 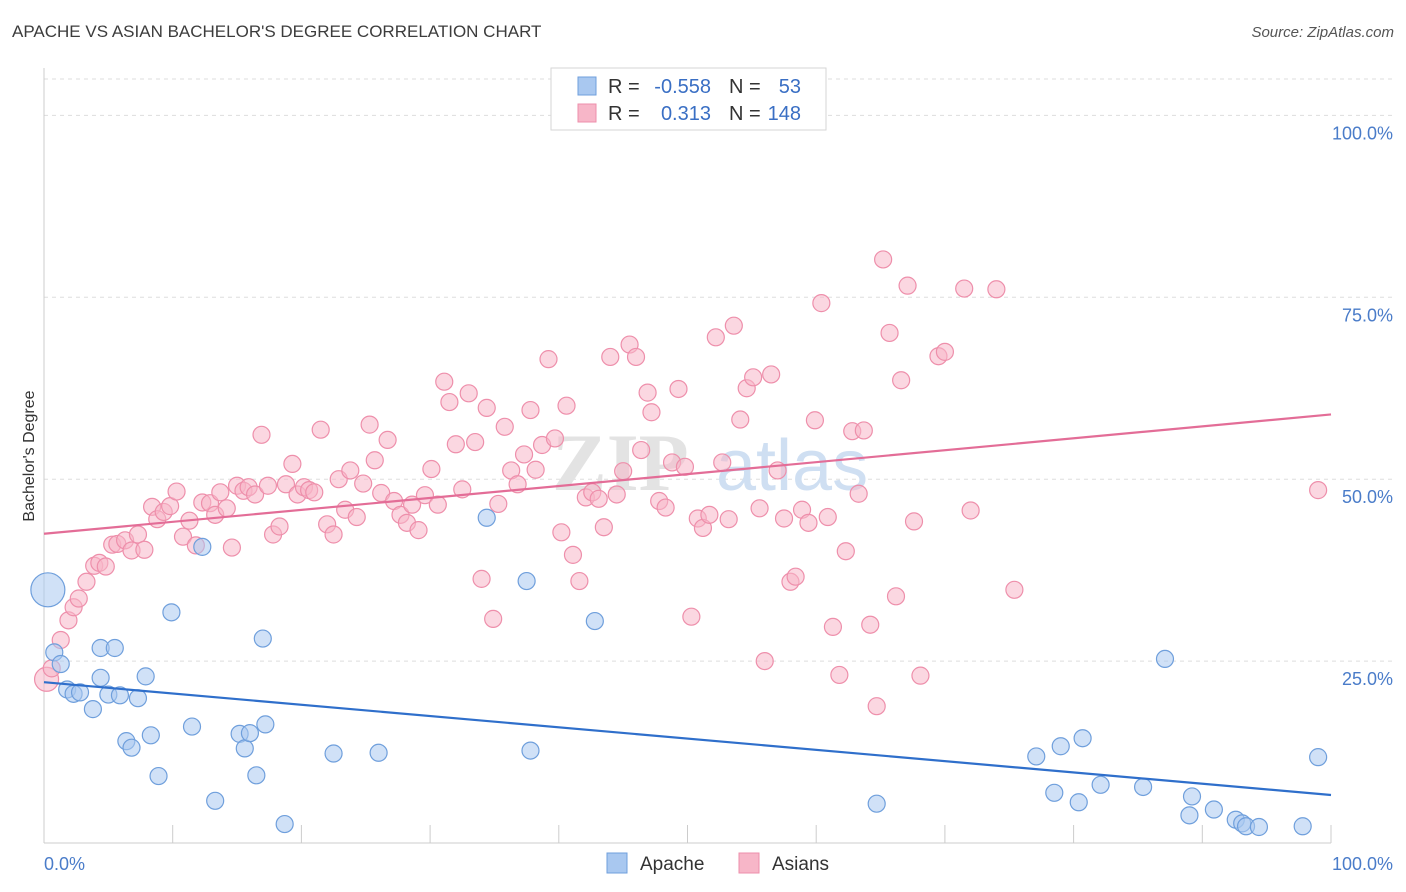 What do you see at coordinates (1367, 679) in the screenshot?
I see `y-tick-label: 25.0%` at bounding box center [1367, 679].